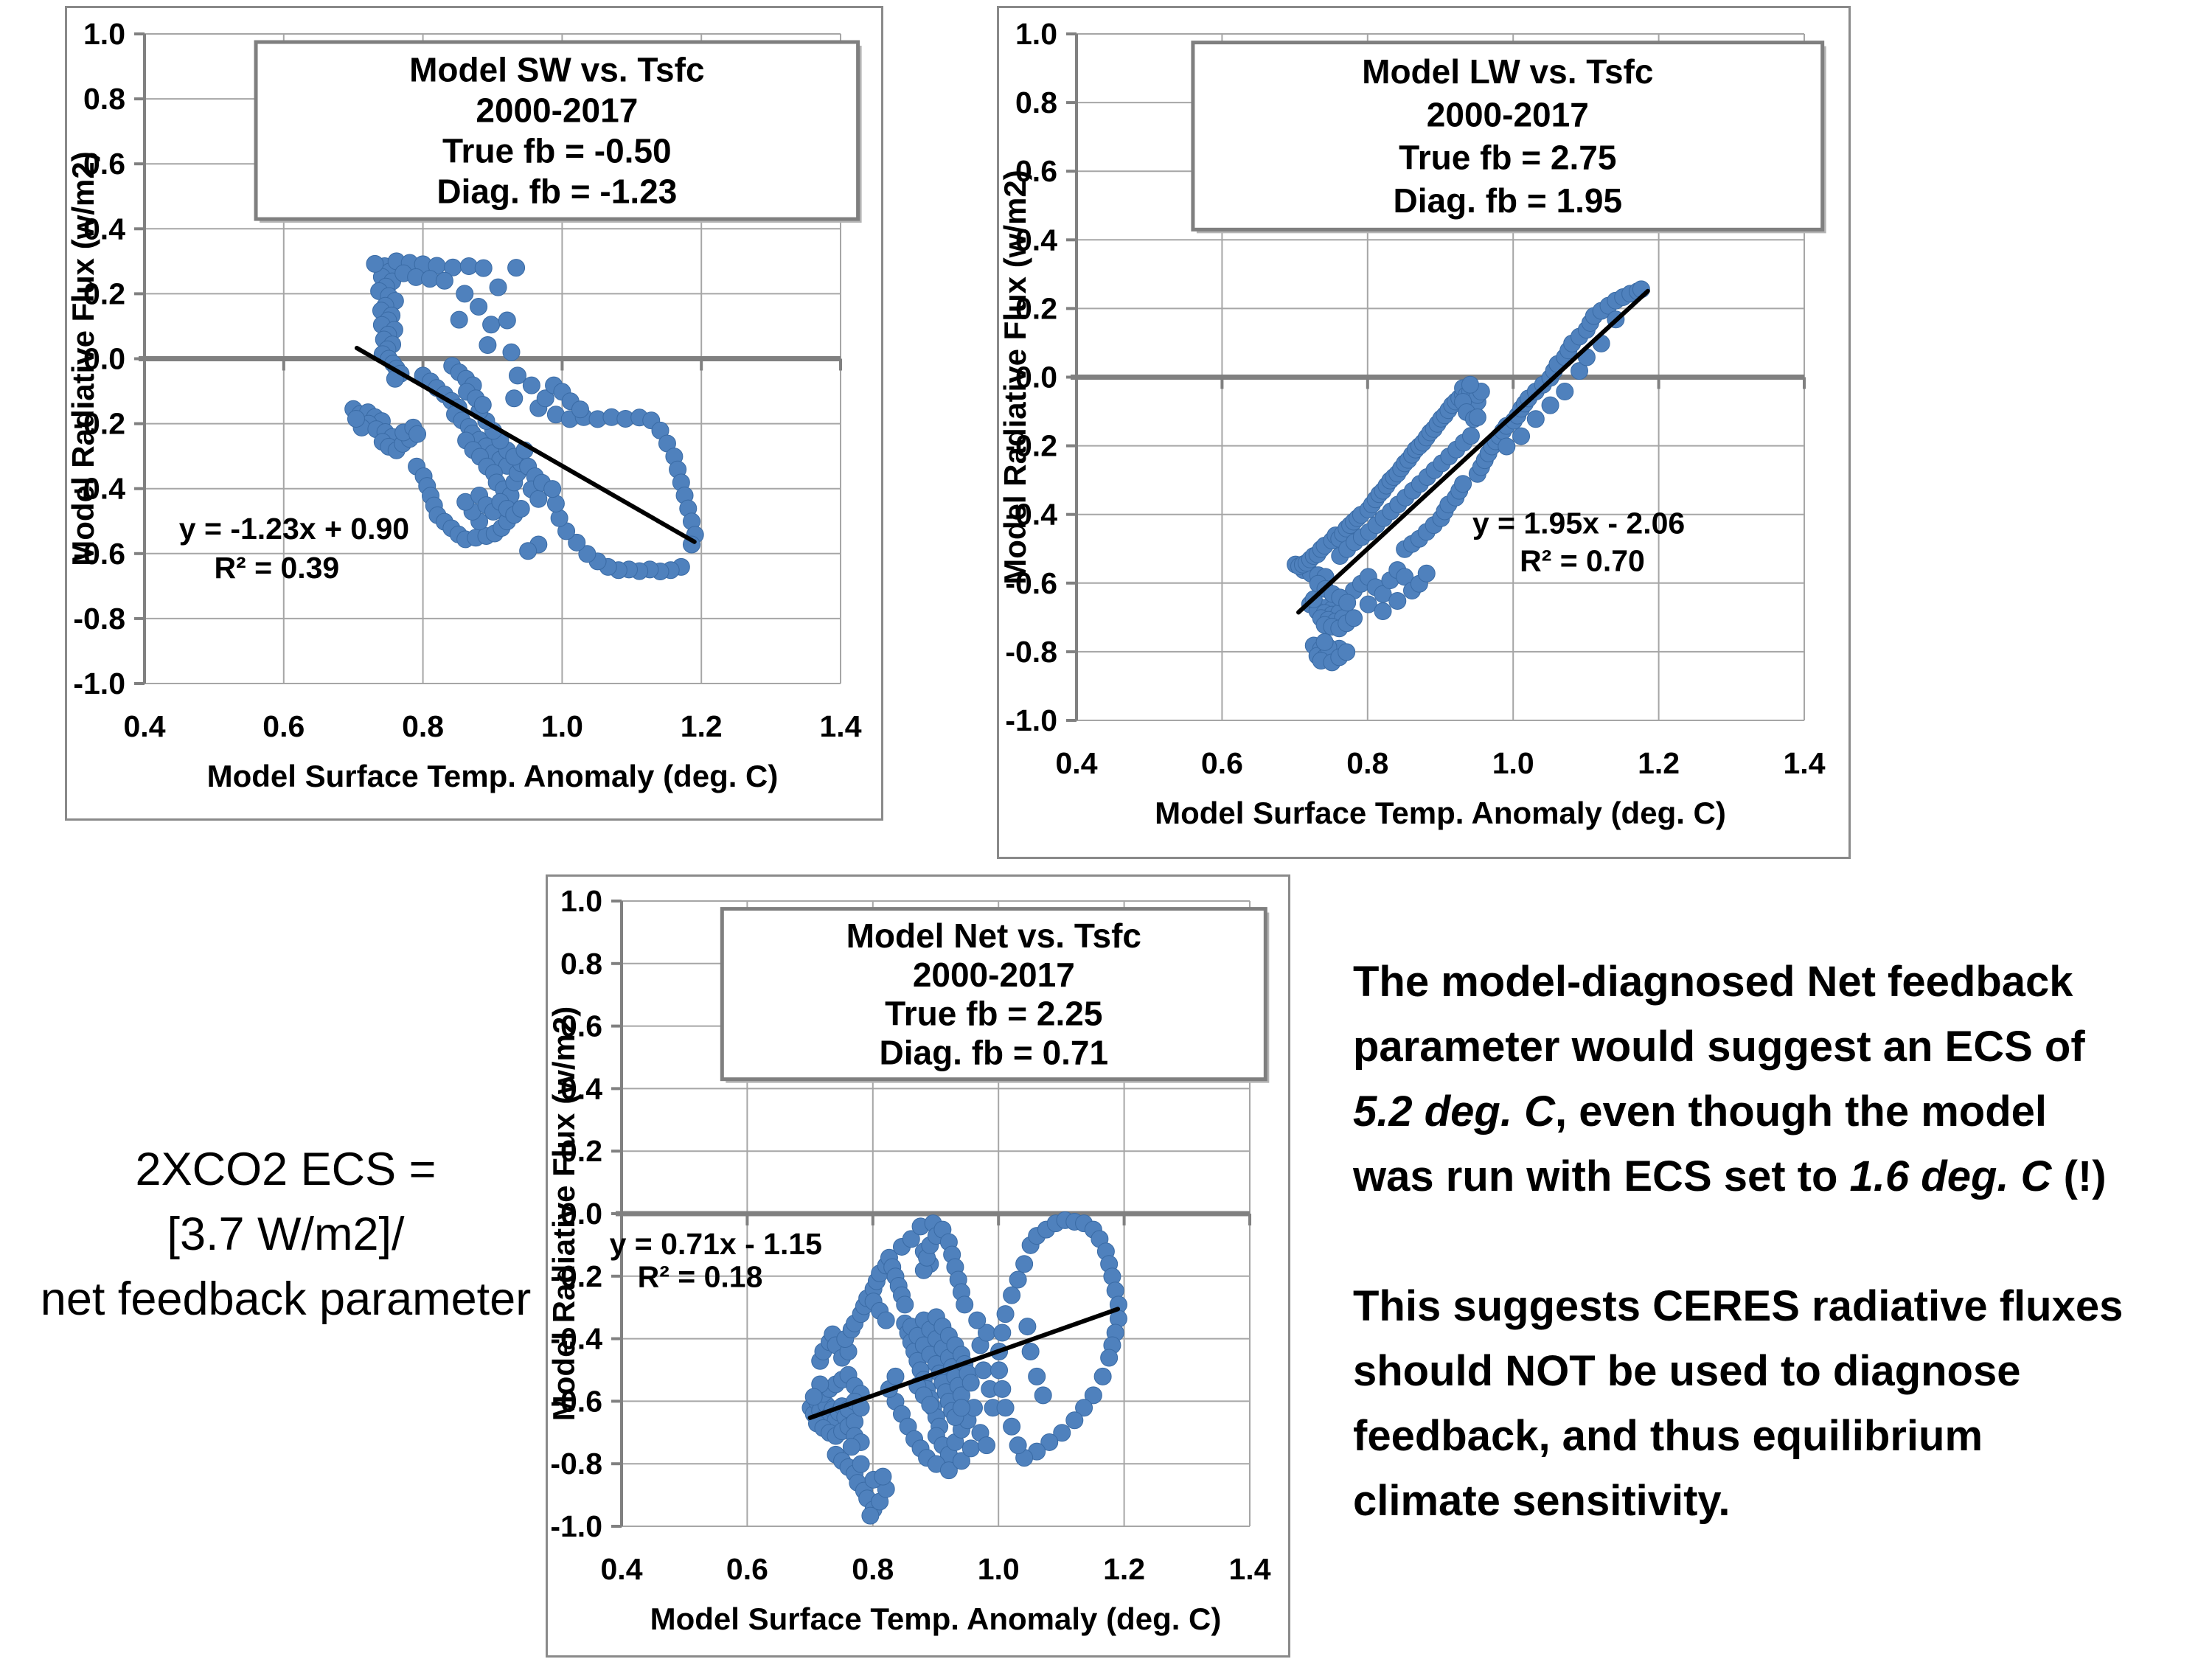 This screenshot has width=2212, height=1659. I want to click on svg-text: R² = 0.18, so click(700, 1277).